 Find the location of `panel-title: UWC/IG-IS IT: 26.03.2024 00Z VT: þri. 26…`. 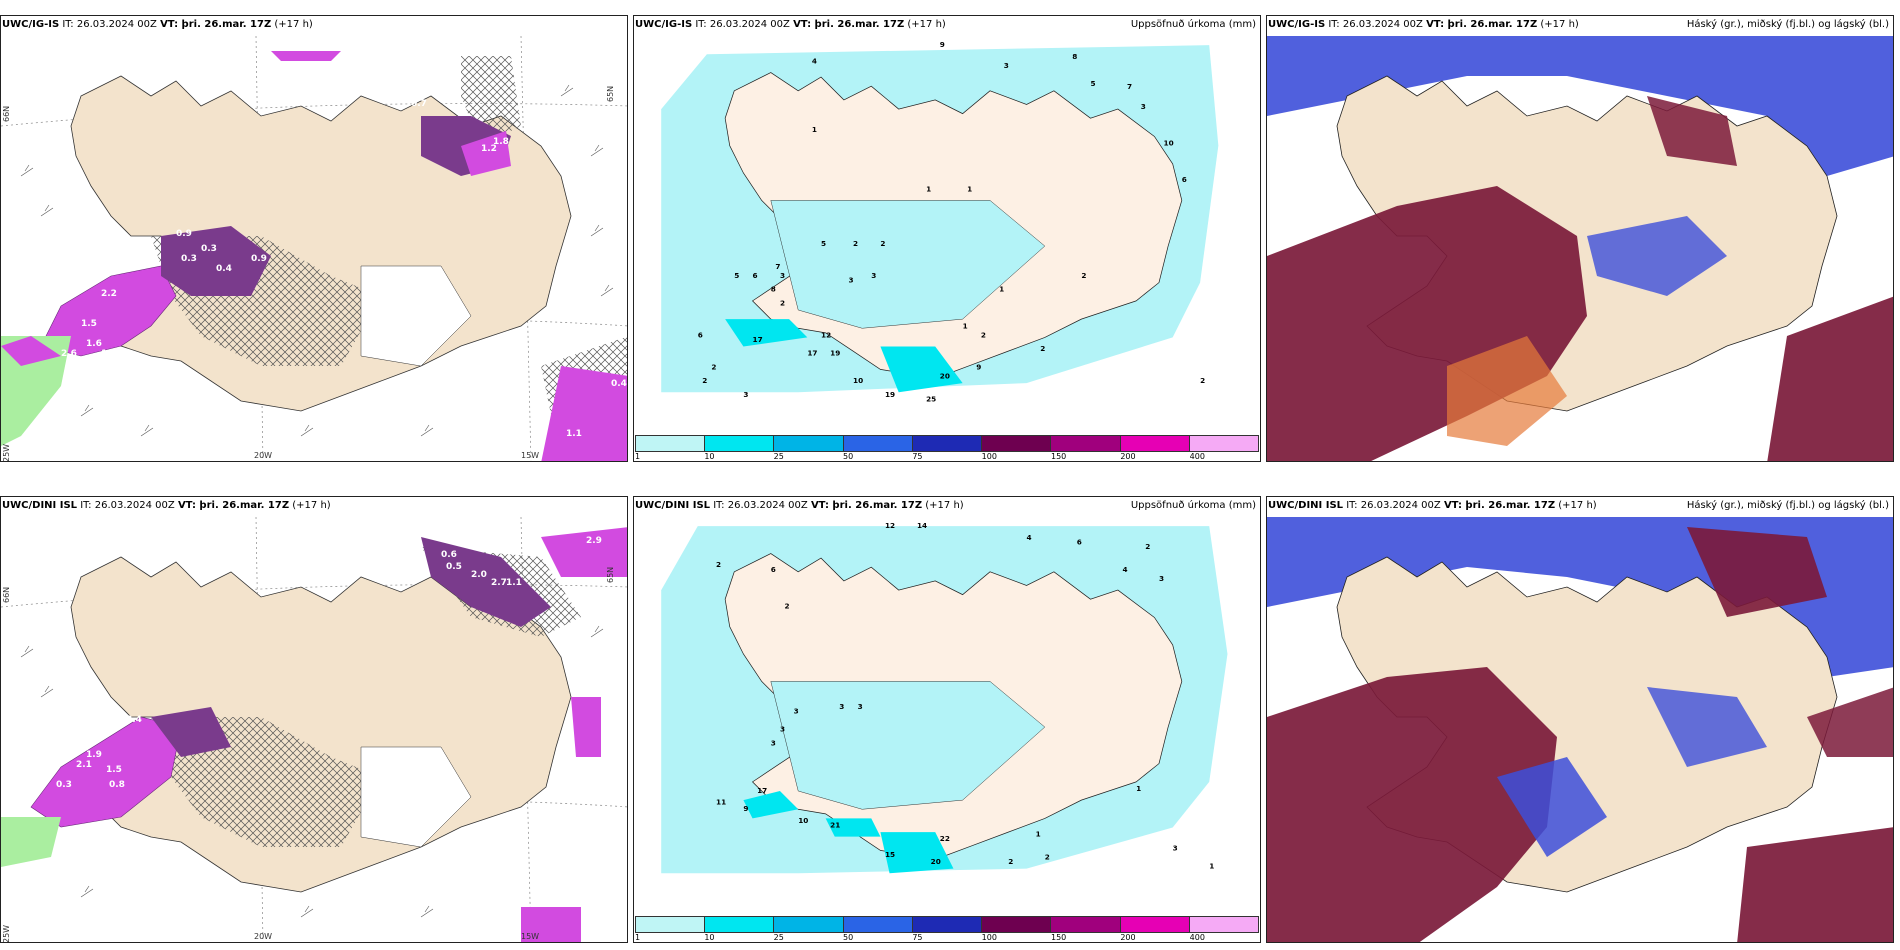

panel-title: UWC/IG-IS IT: 26.03.2024 00Z VT: þri. 26… is located at coordinates (790, 24).